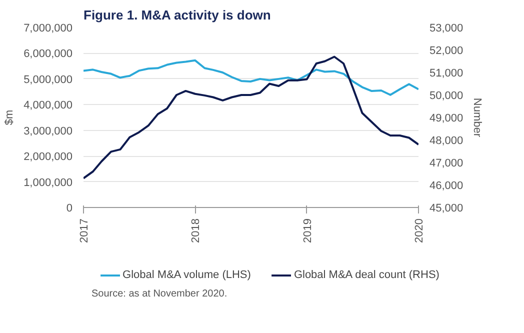 This screenshot has height=333, width=524. I want to click on y2-tick-label: 45,000, so click(447, 208).